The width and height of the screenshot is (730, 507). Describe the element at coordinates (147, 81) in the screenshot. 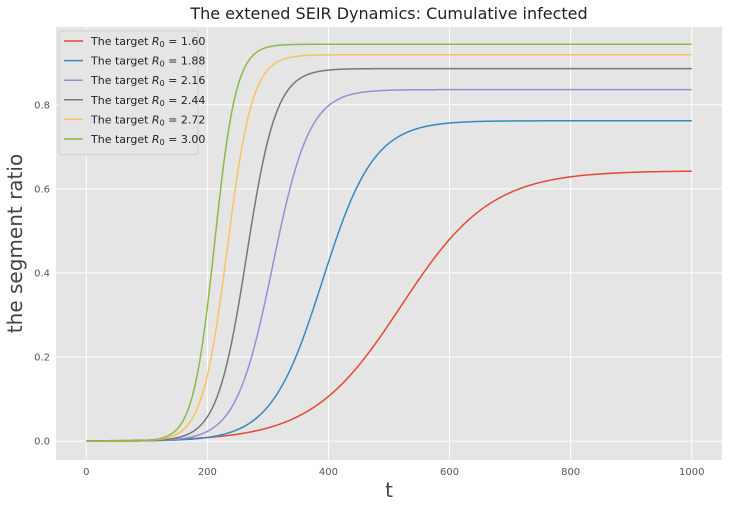

I see `legend-label: The target R0 = 2.16` at that location.